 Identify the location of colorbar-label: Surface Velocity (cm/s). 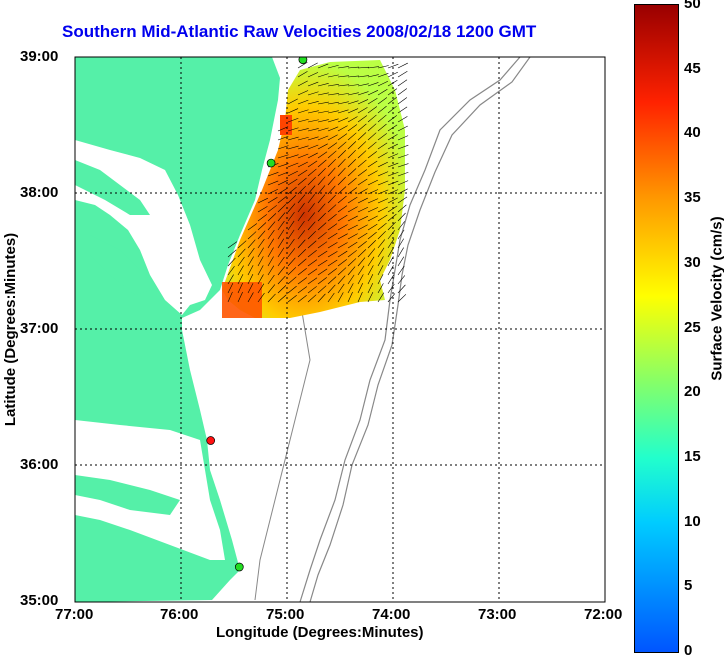
(716, 298).